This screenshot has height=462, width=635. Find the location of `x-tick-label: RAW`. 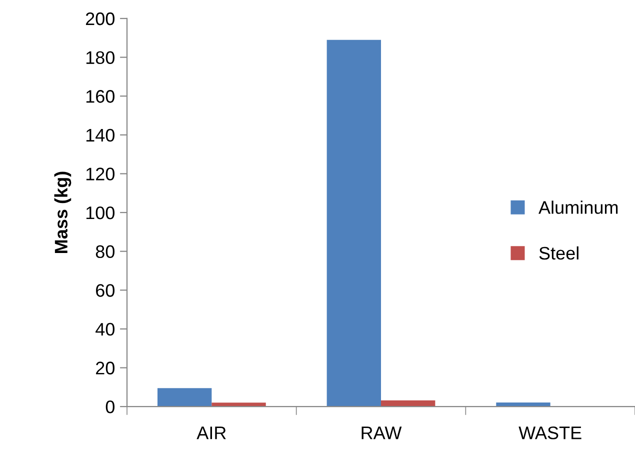

x-tick-label: RAW is located at coordinates (382, 433).